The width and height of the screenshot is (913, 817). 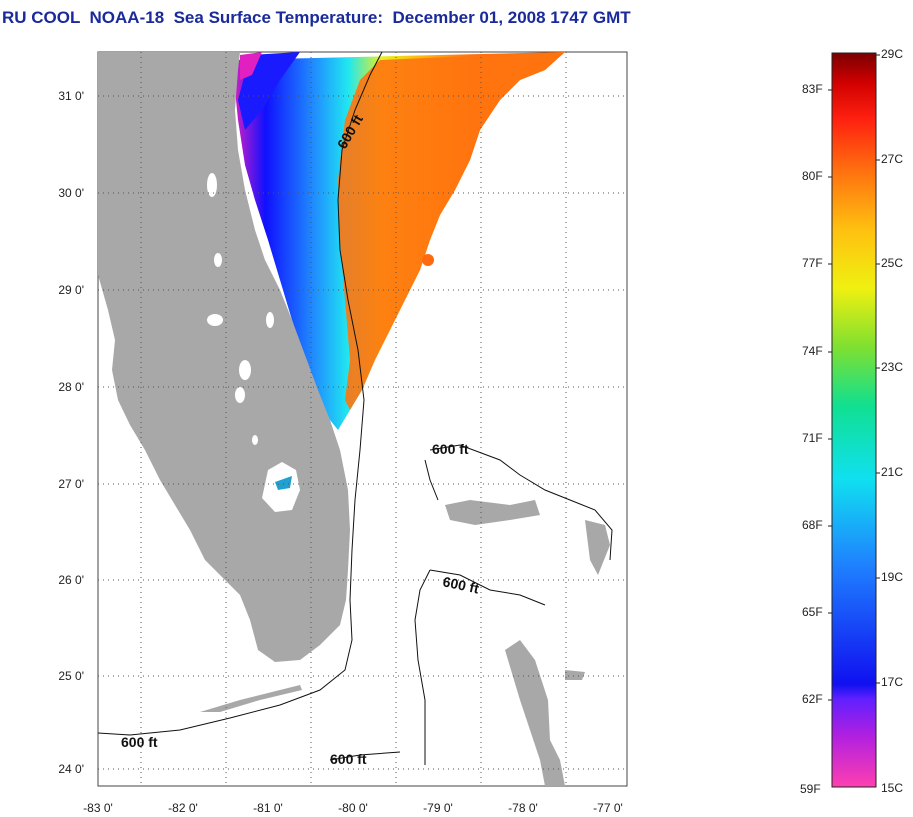 I want to click on colorbar-label-c: 21C, so click(x=892, y=472).